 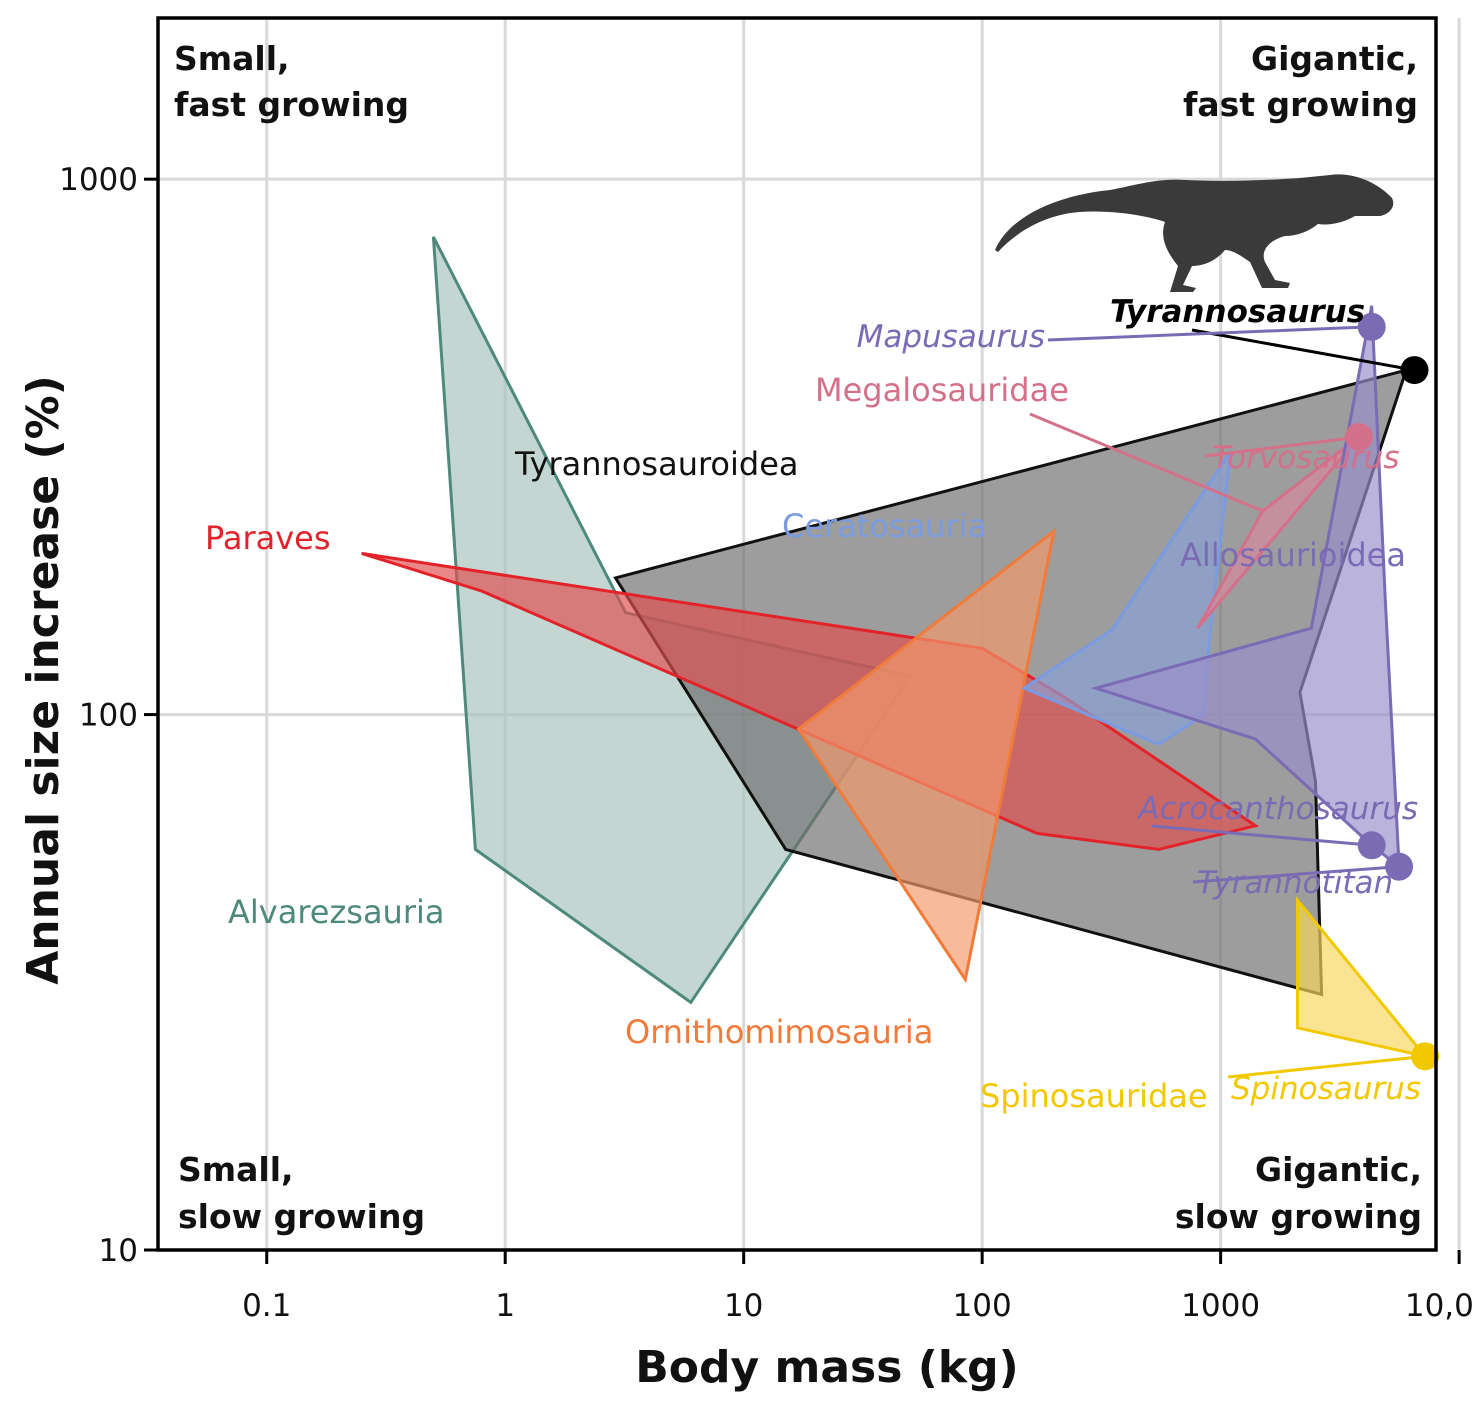 What do you see at coordinates (236, 1169) in the screenshot?
I see `corner-label-bottom-left-1: Small,` at bounding box center [236, 1169].